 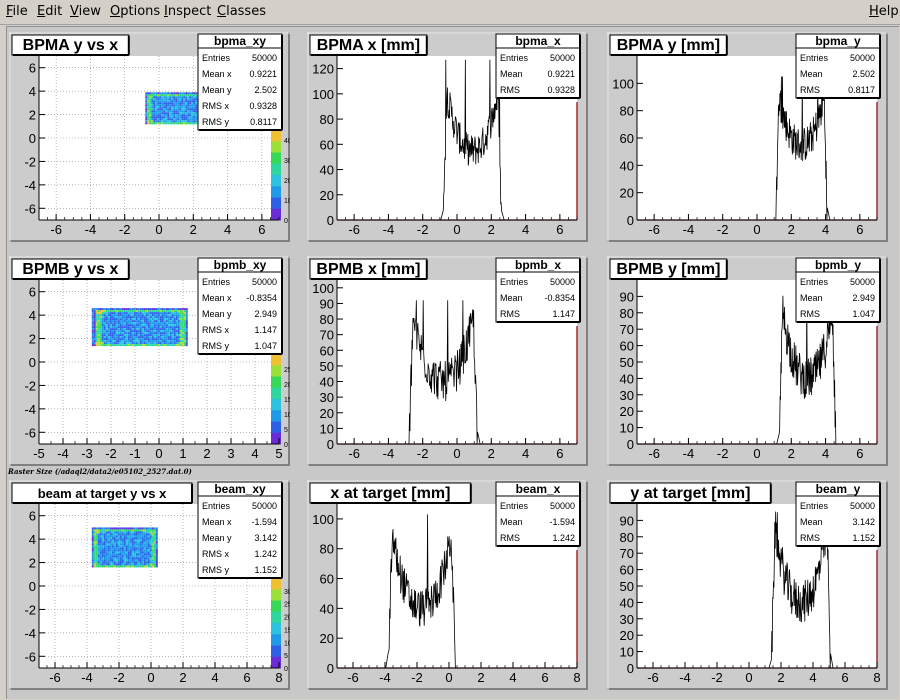 What do you see at coordinates (627, 296) in the screenshot?
I see `y-tick-label: 90` at bounding box center [627, 296].